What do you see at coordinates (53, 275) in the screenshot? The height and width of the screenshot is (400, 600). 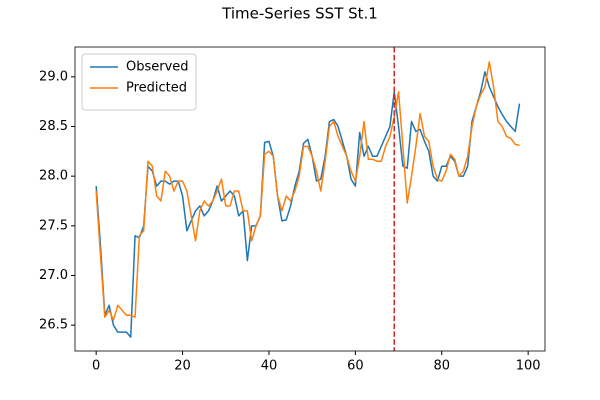 I see `y-tick-label: 27.0` at bounding box center [53, 275].